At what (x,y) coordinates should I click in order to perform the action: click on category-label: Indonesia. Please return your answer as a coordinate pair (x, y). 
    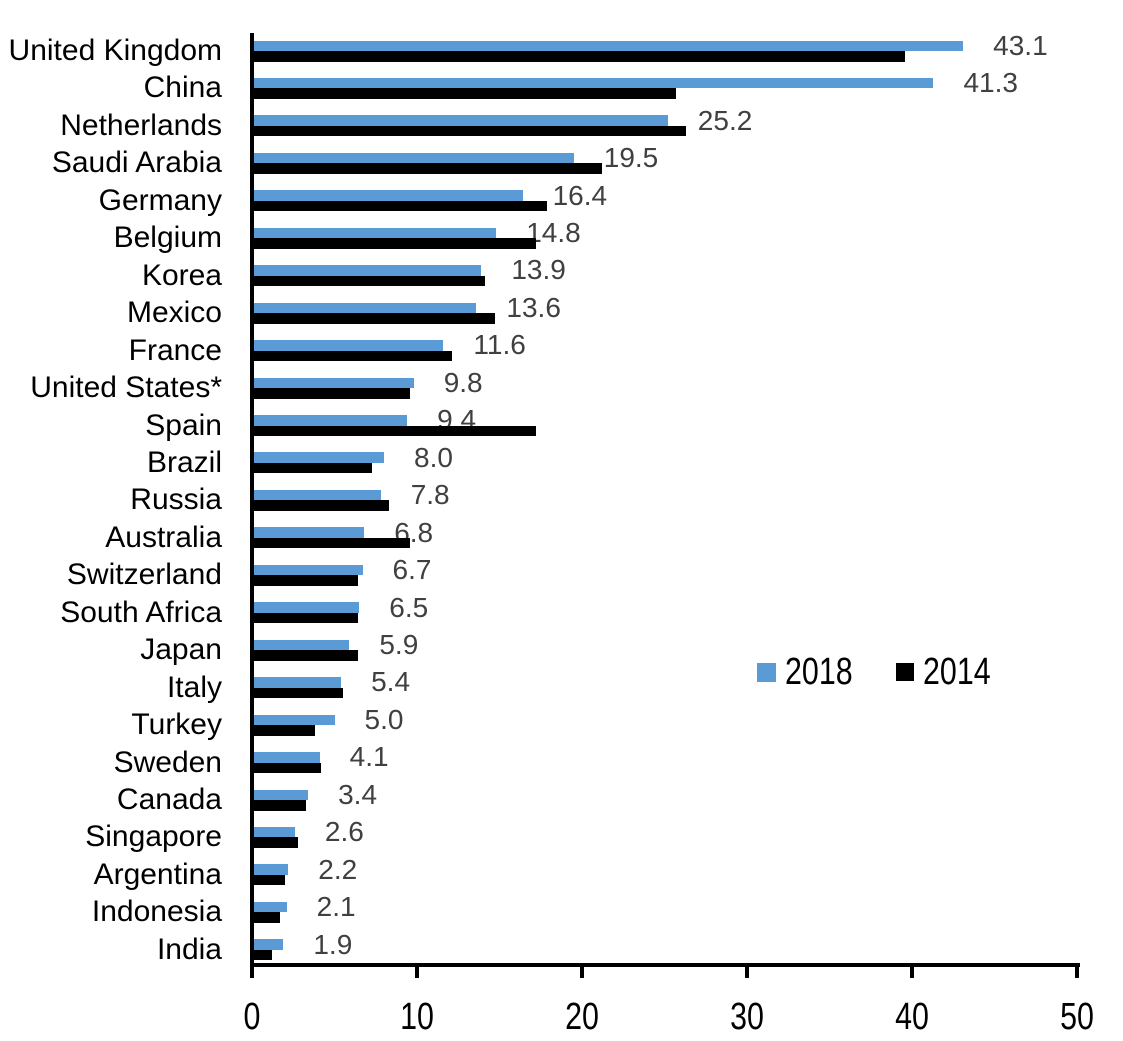
    Looking at the image, I should click on (156, 912).